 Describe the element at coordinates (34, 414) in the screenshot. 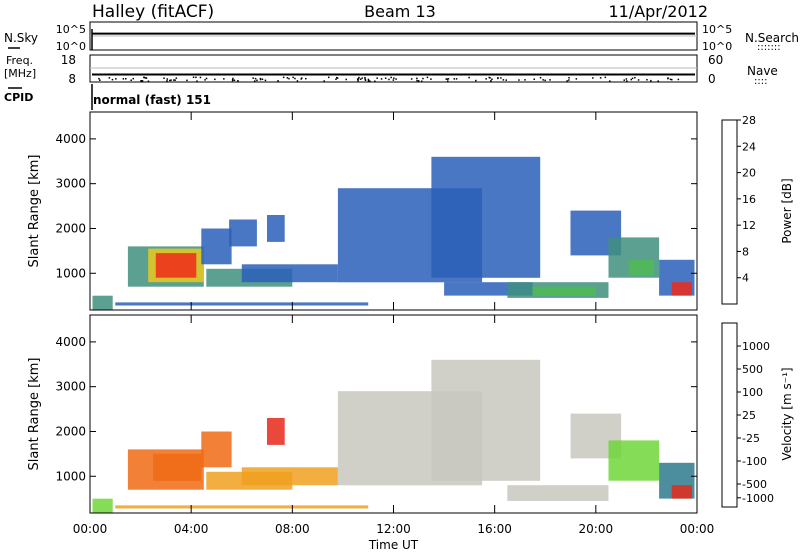

I see `velocity-ylabel: Slant Range [km]` at that location.